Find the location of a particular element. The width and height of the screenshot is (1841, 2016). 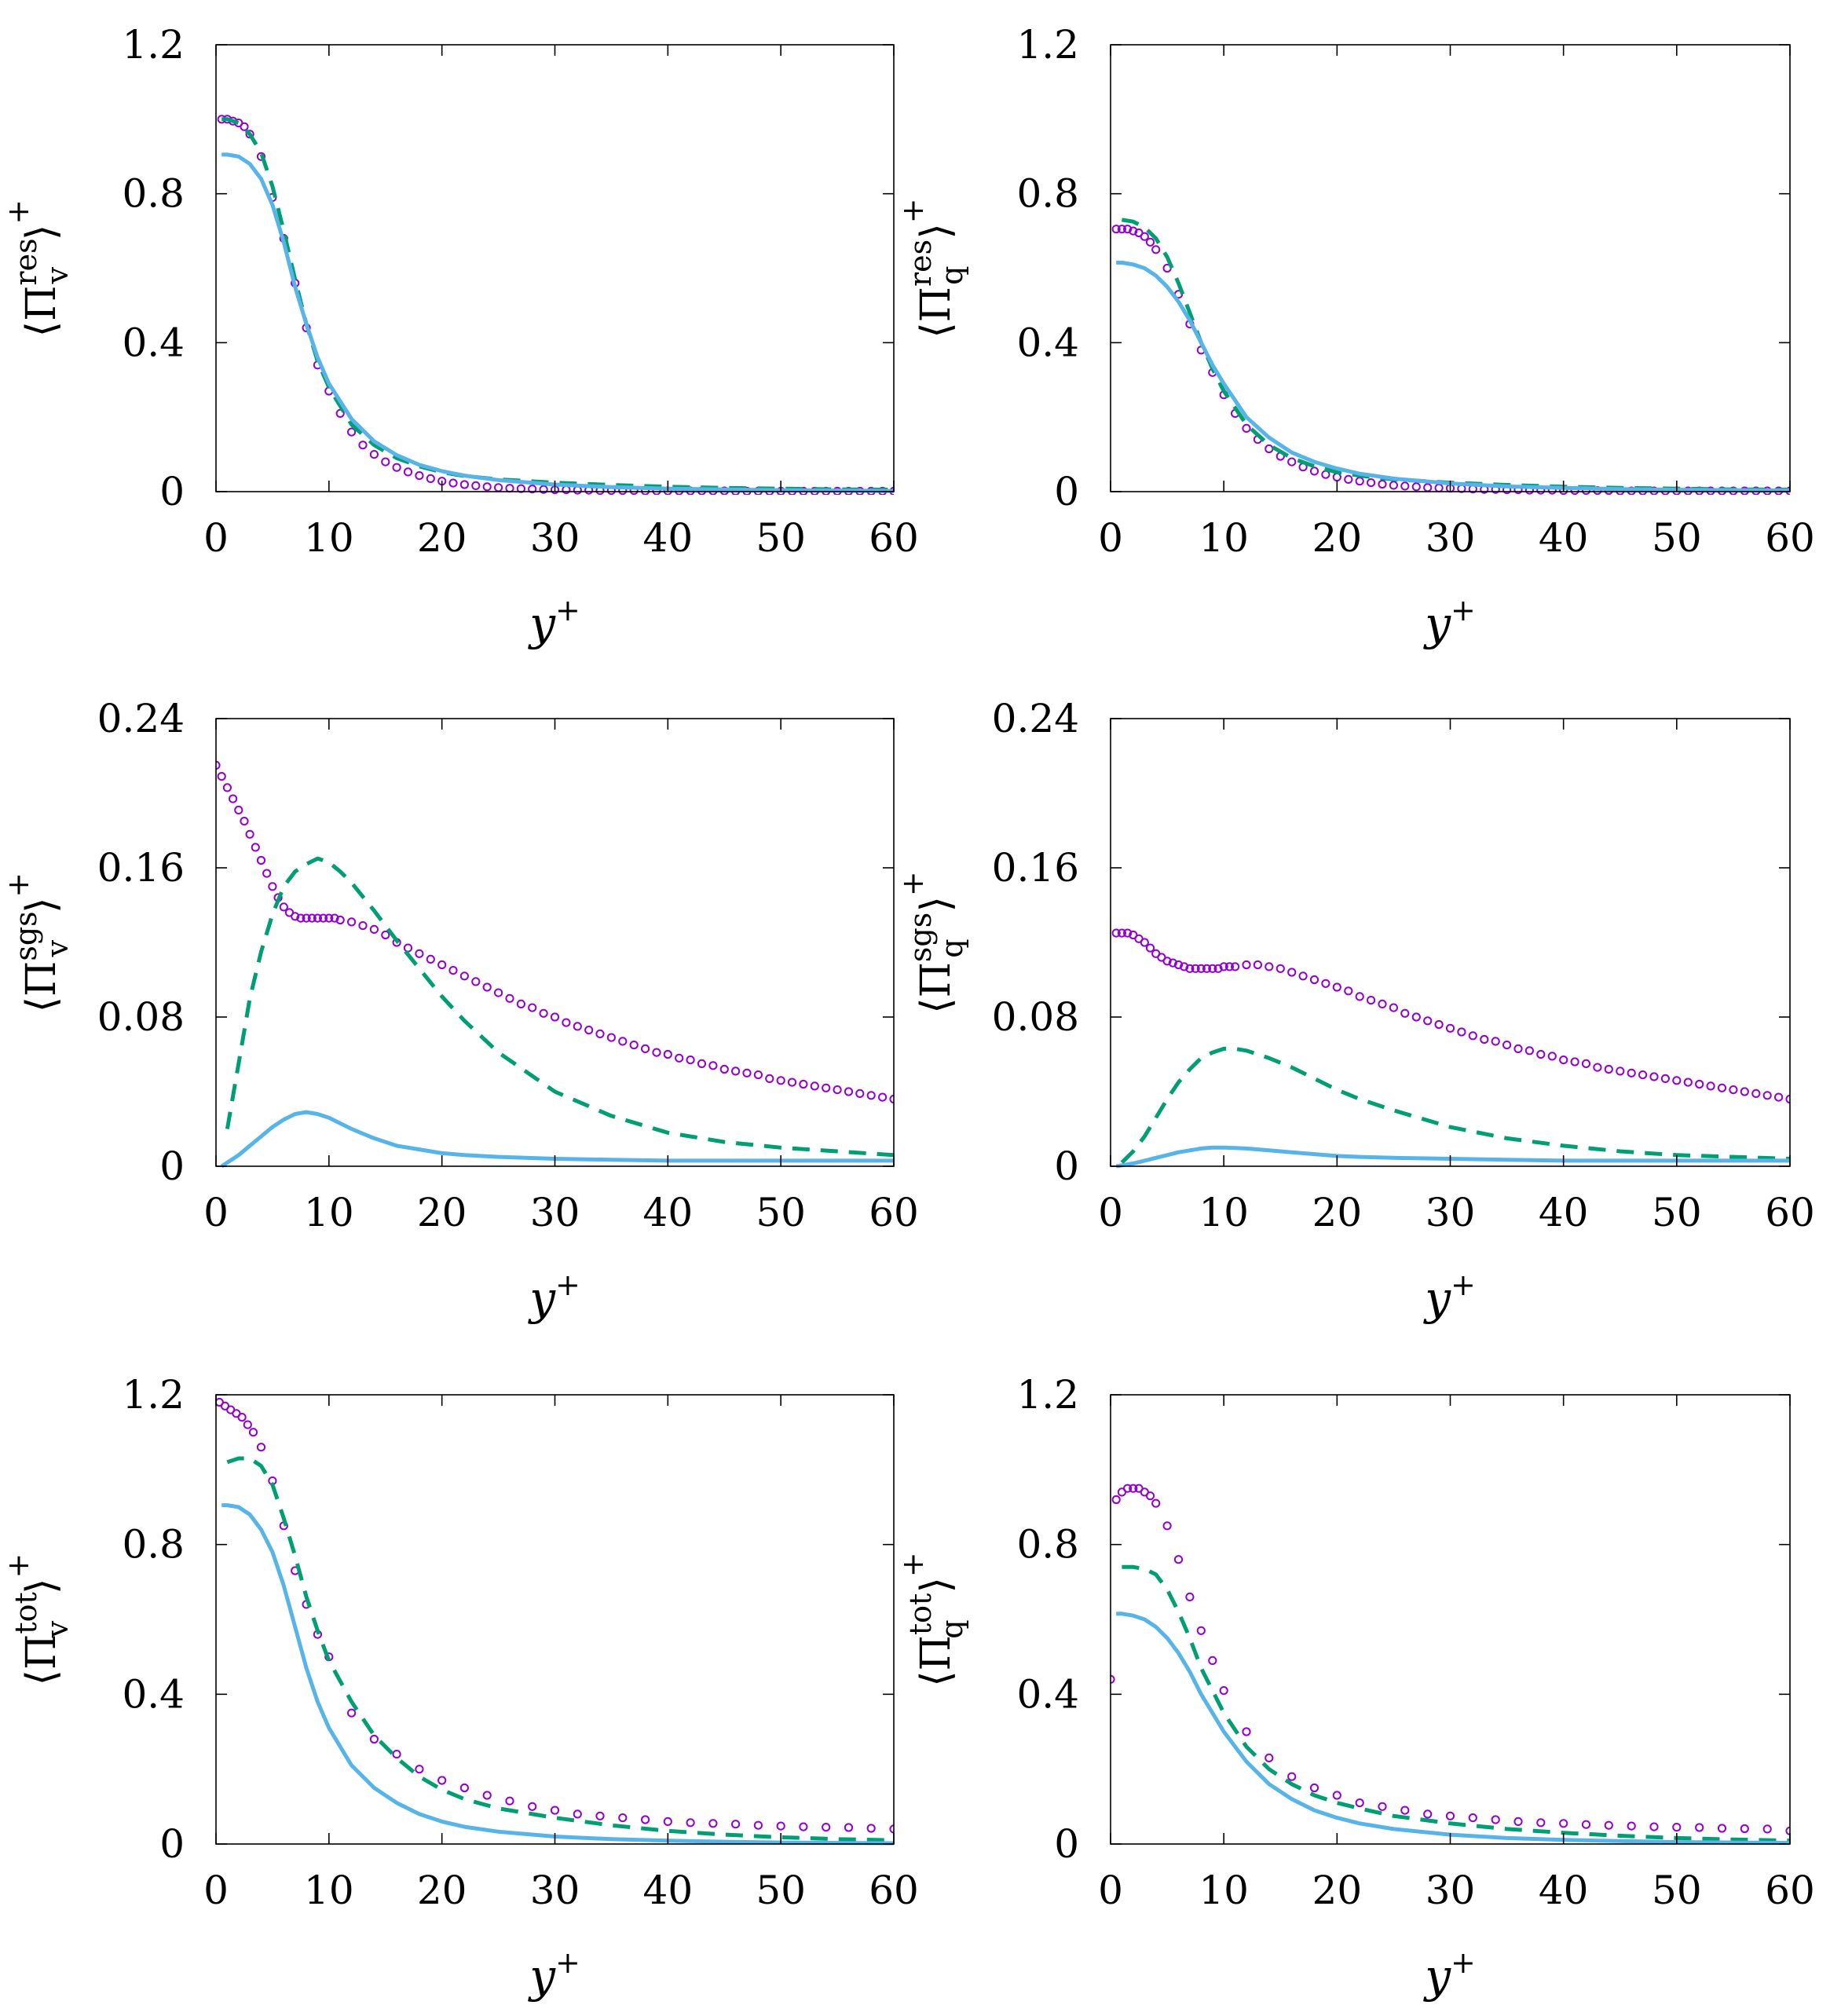

y-axis-label: ⟨Πsgsv⟩+ is located at coordinates (38, 943).